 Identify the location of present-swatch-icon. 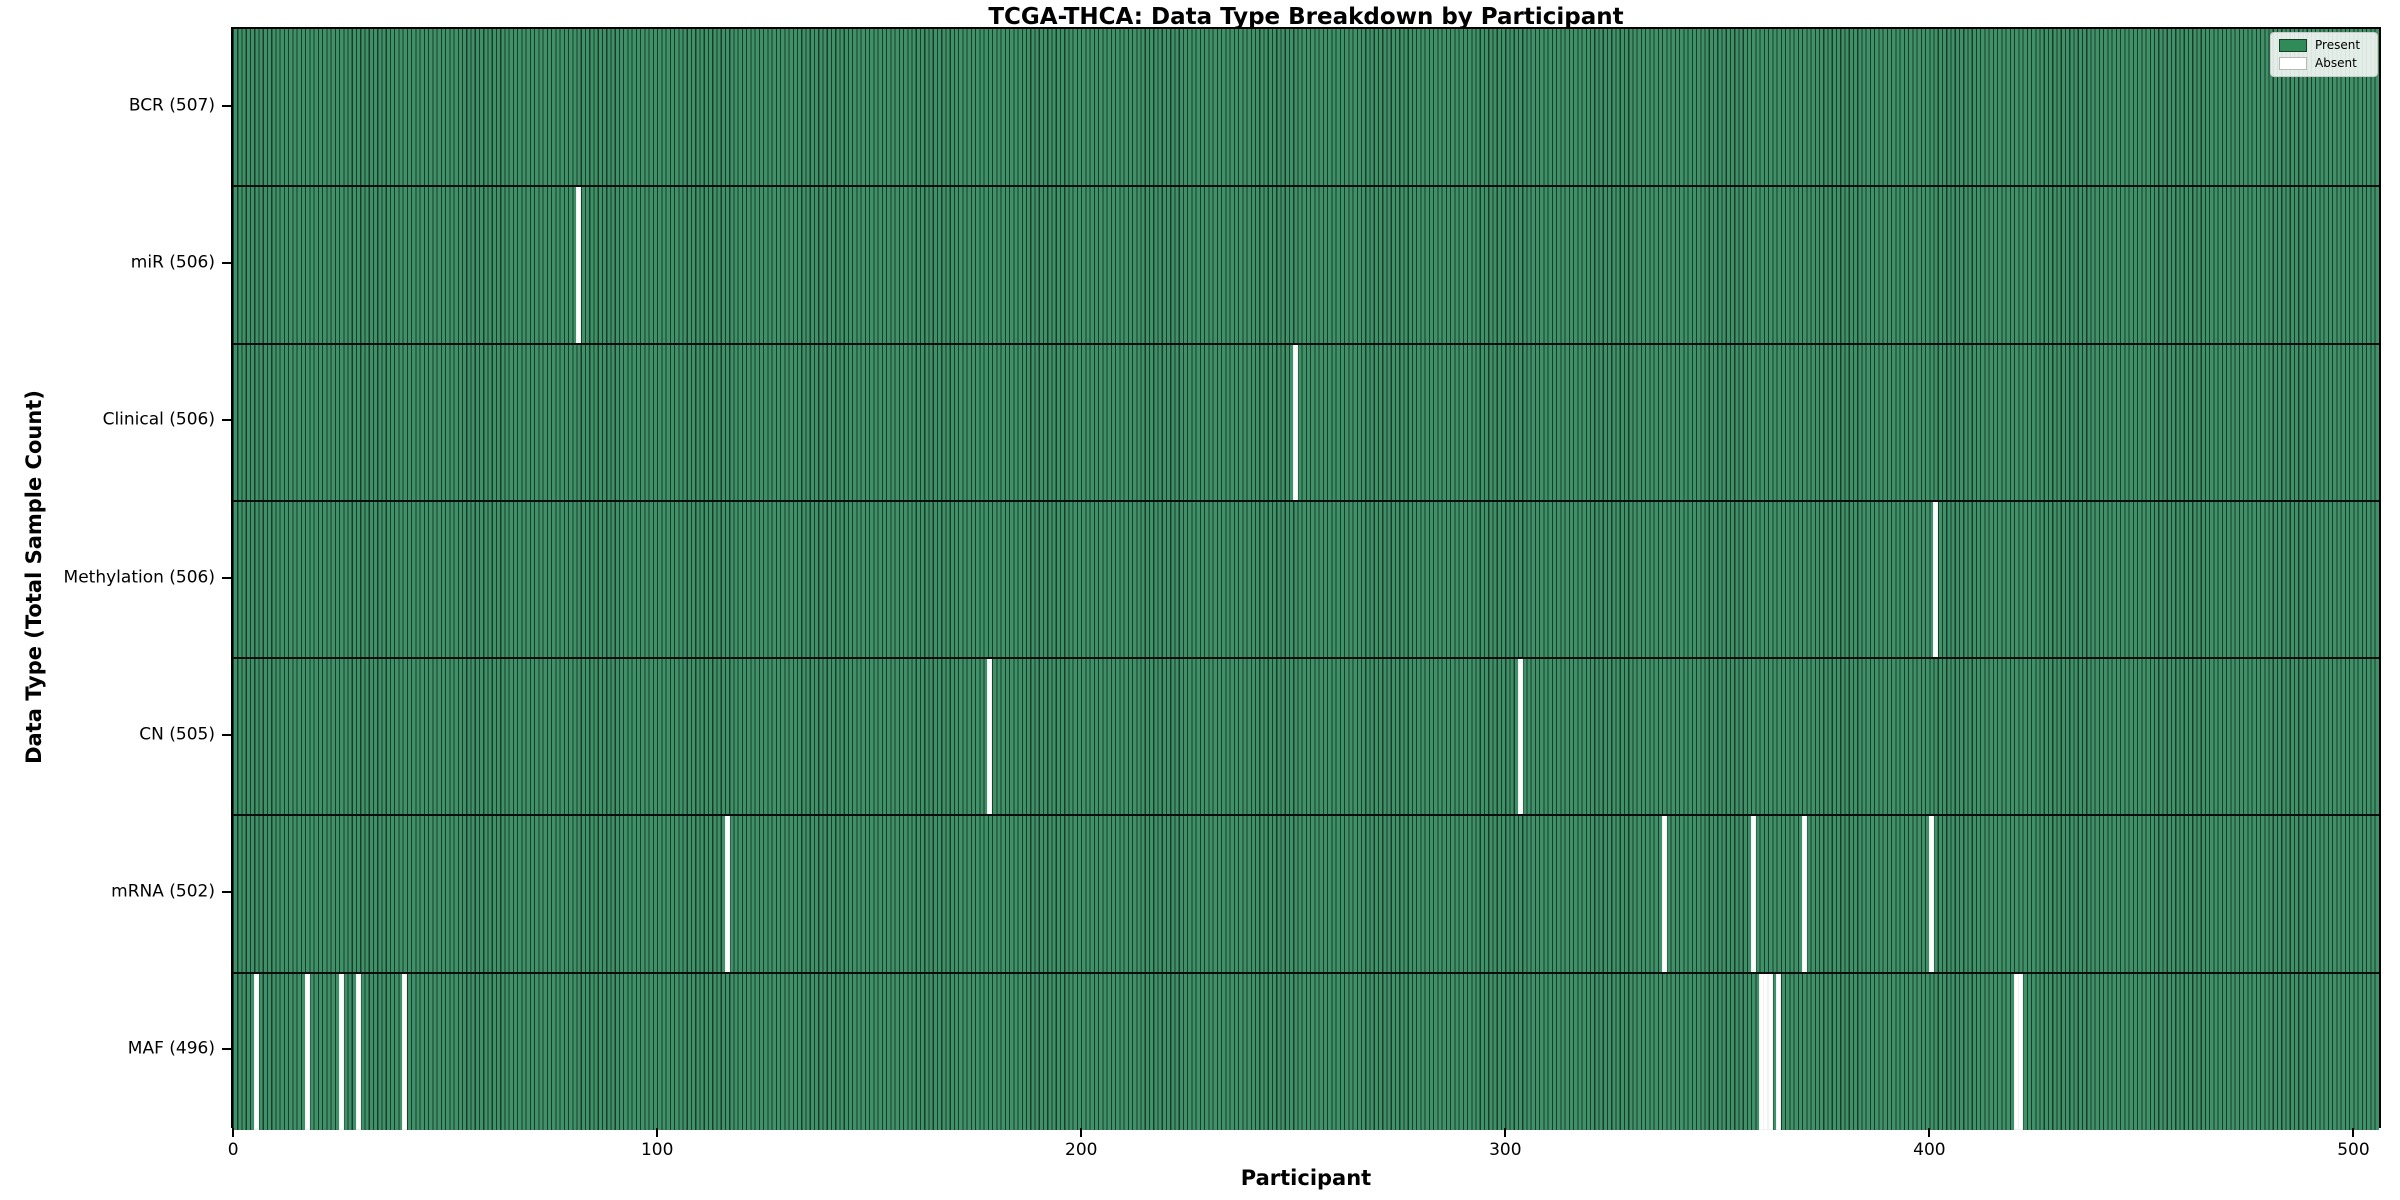
(2293, 45).